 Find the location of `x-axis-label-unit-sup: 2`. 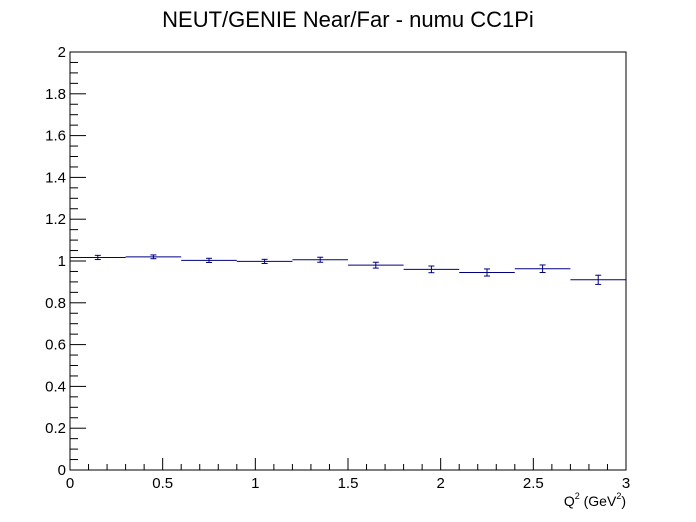

x-axis-label-unit-sup: 2 is located at coordinates (618, 496).